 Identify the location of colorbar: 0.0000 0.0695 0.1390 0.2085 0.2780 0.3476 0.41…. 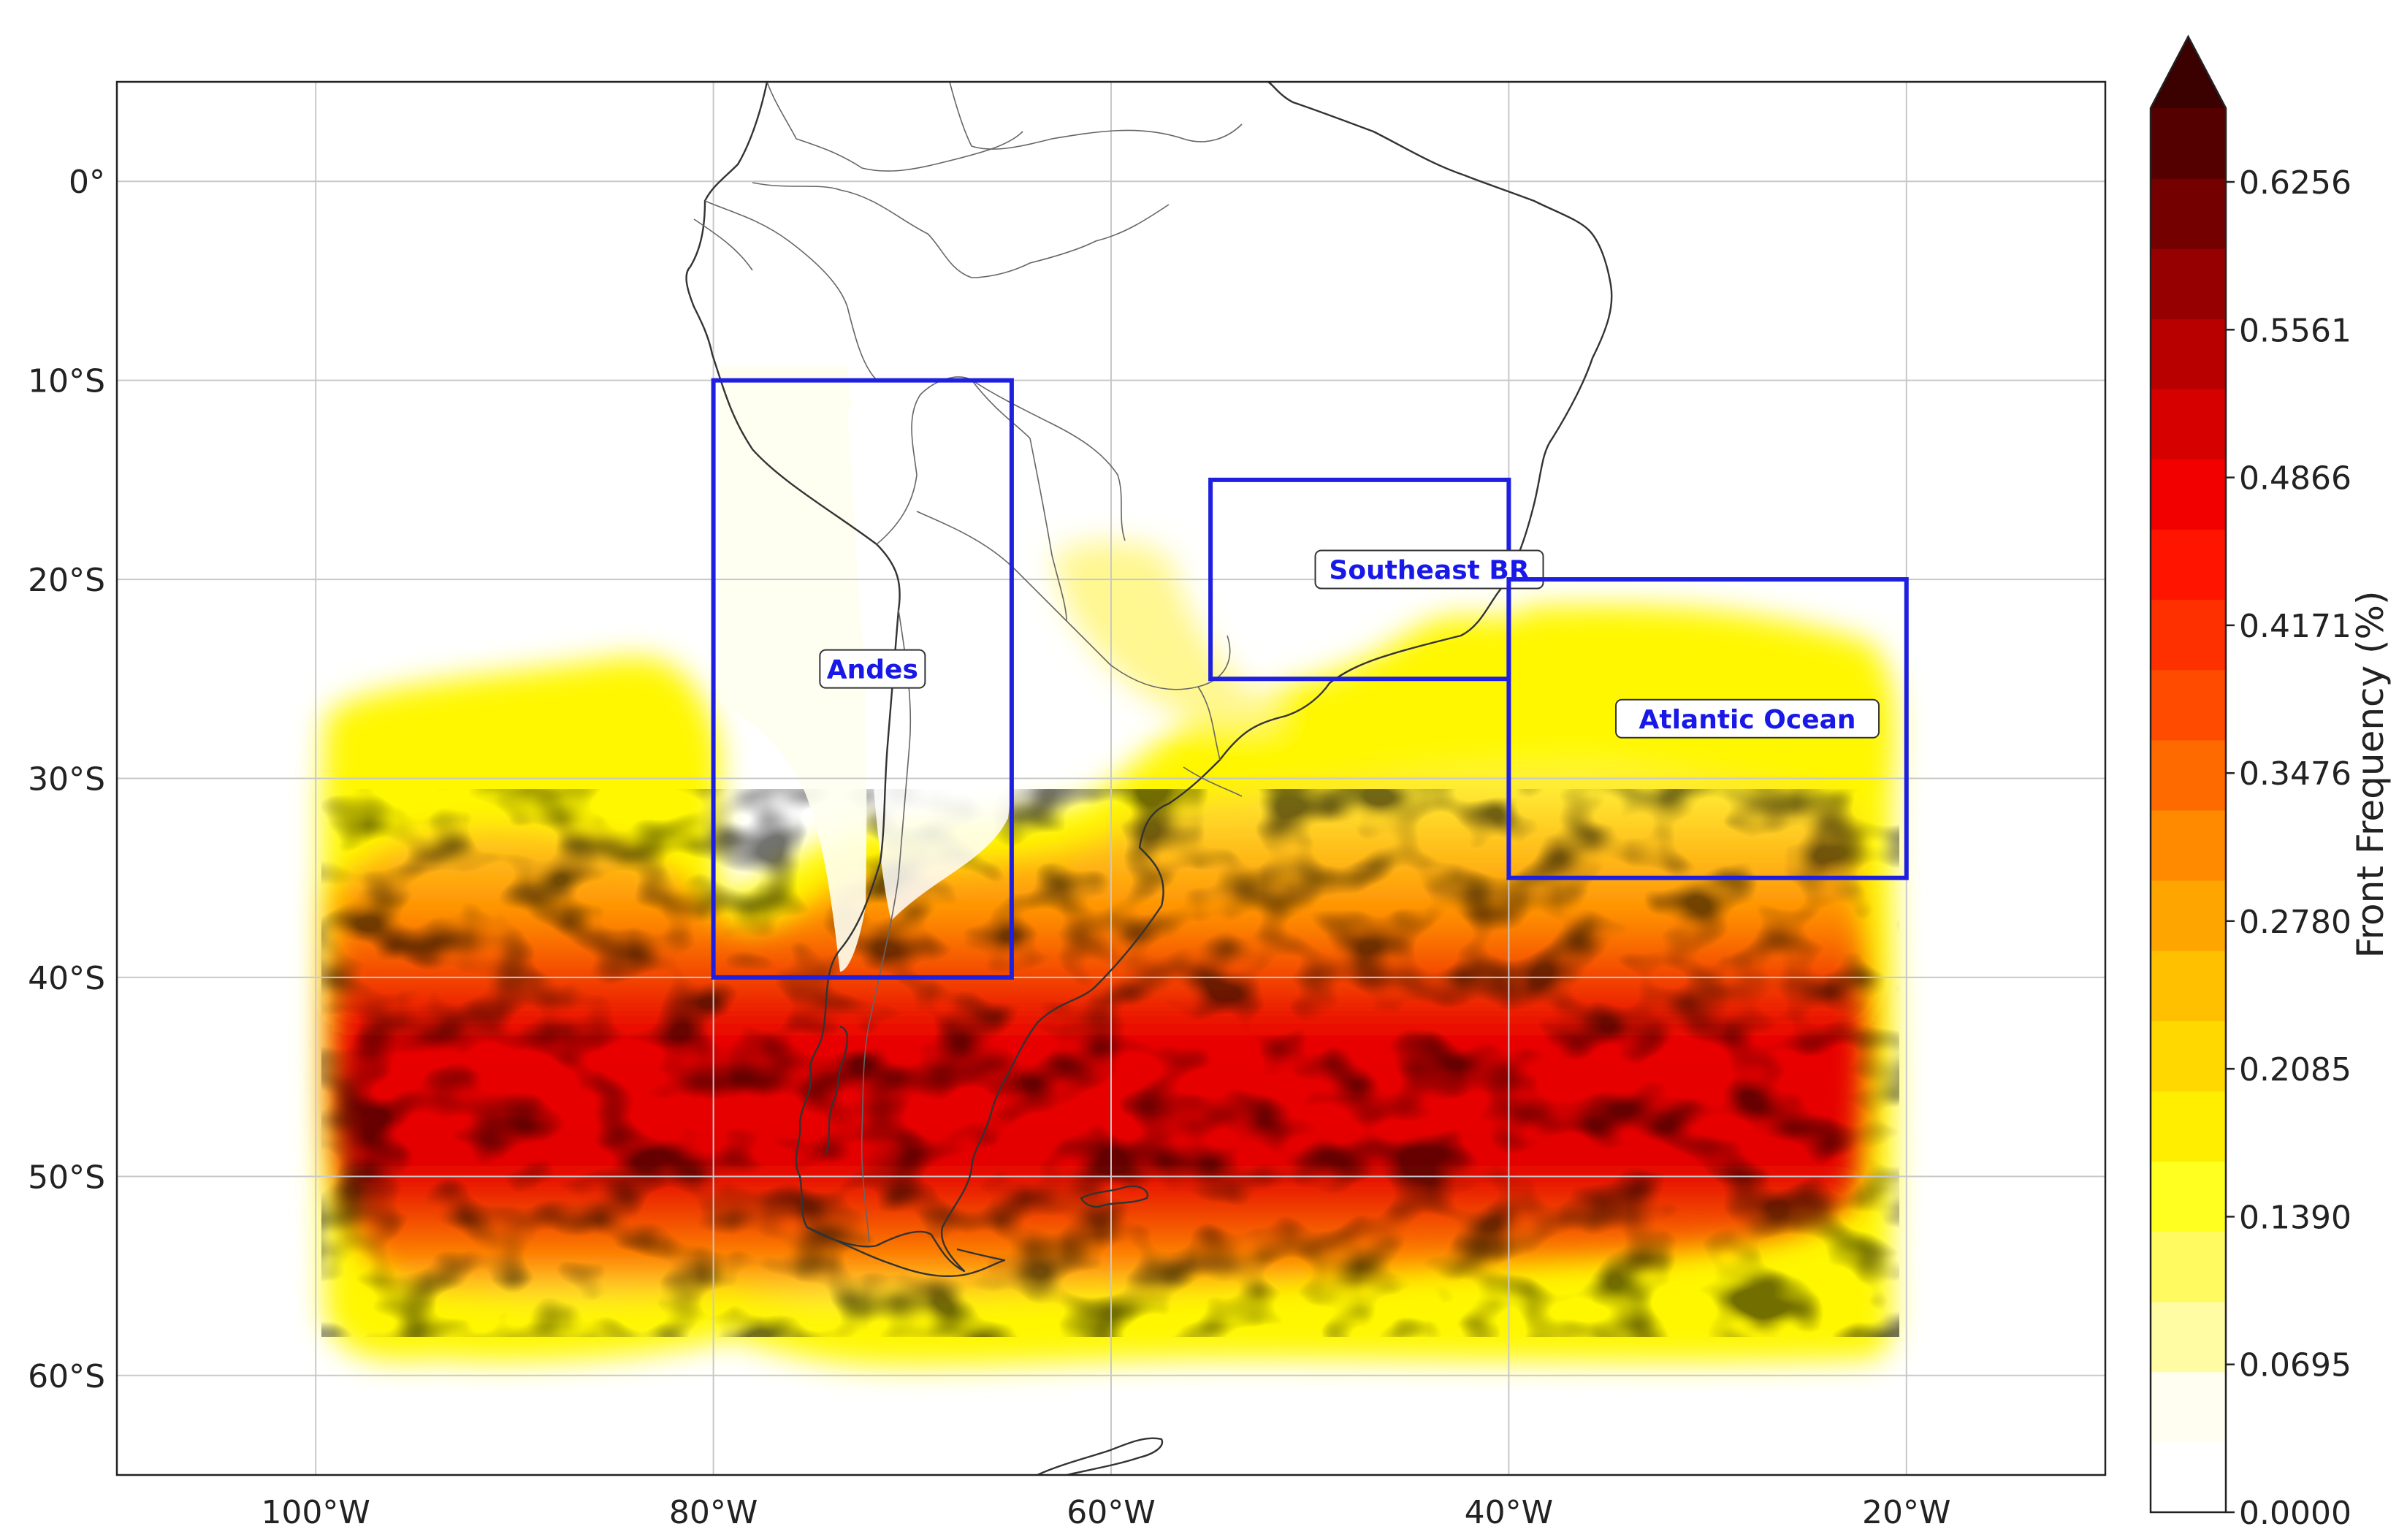
(2250, 783).